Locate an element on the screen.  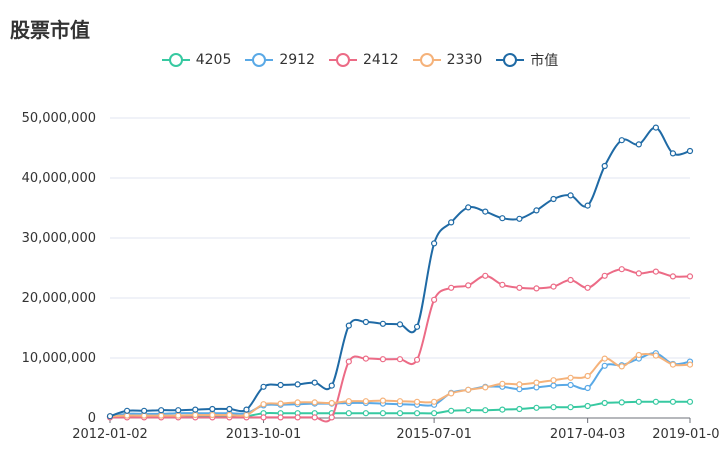
legend-item-2412: 2412 is located at coordinates (364, 60).